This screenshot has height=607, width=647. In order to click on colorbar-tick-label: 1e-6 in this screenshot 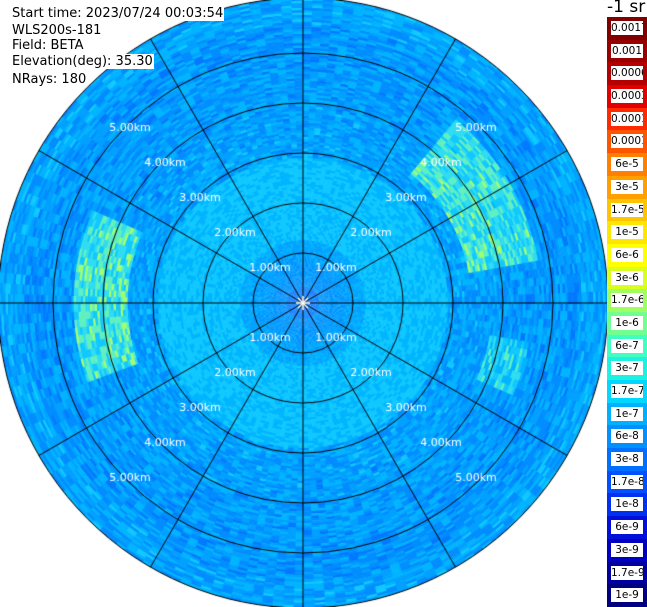, I will do `click(627, 322)`.